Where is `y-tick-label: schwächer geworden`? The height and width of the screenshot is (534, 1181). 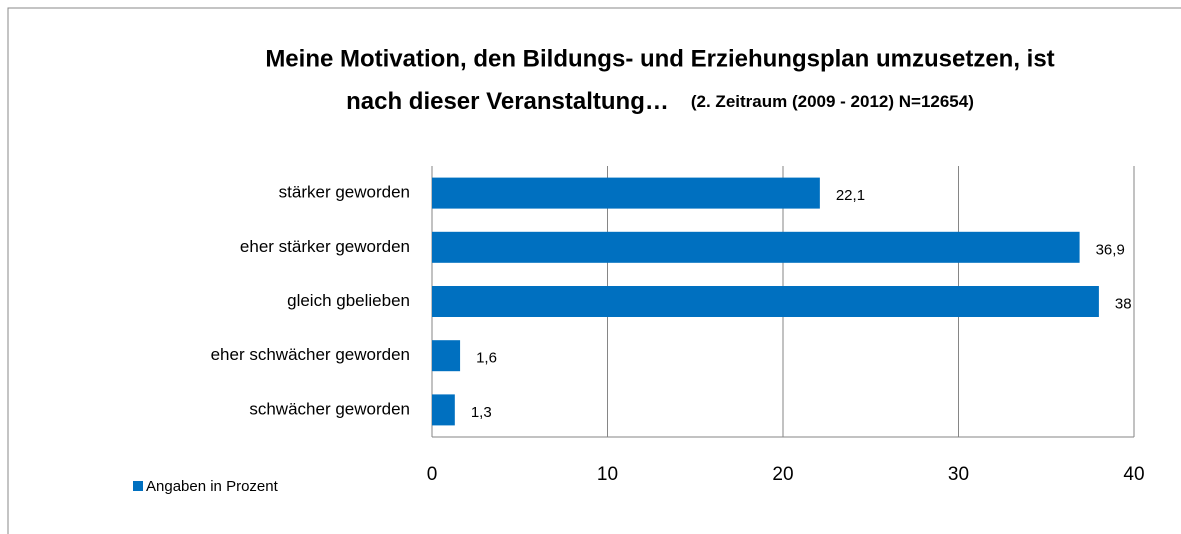
y-tick-label: schwächer geworden is located at coordinates (329, 408).